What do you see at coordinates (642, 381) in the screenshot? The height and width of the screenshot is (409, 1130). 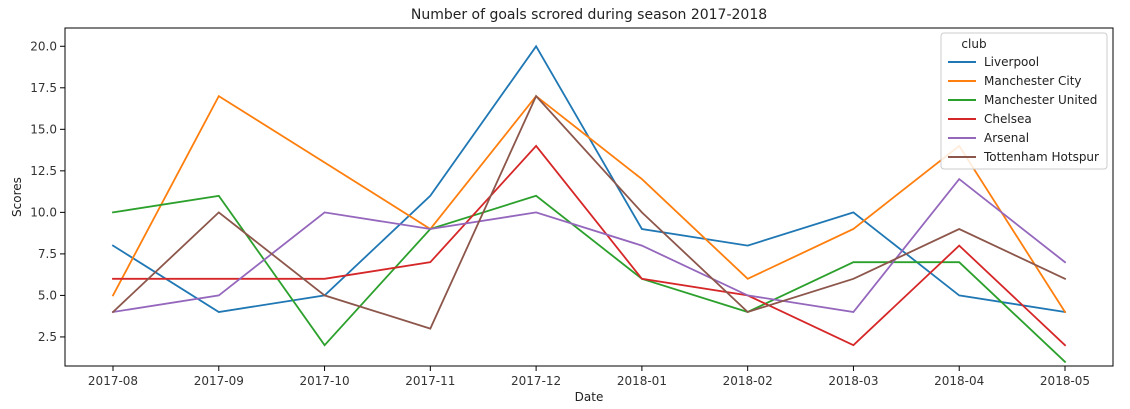 I see `x-tick-label: 2018-01` at bounding box center [642, 381].